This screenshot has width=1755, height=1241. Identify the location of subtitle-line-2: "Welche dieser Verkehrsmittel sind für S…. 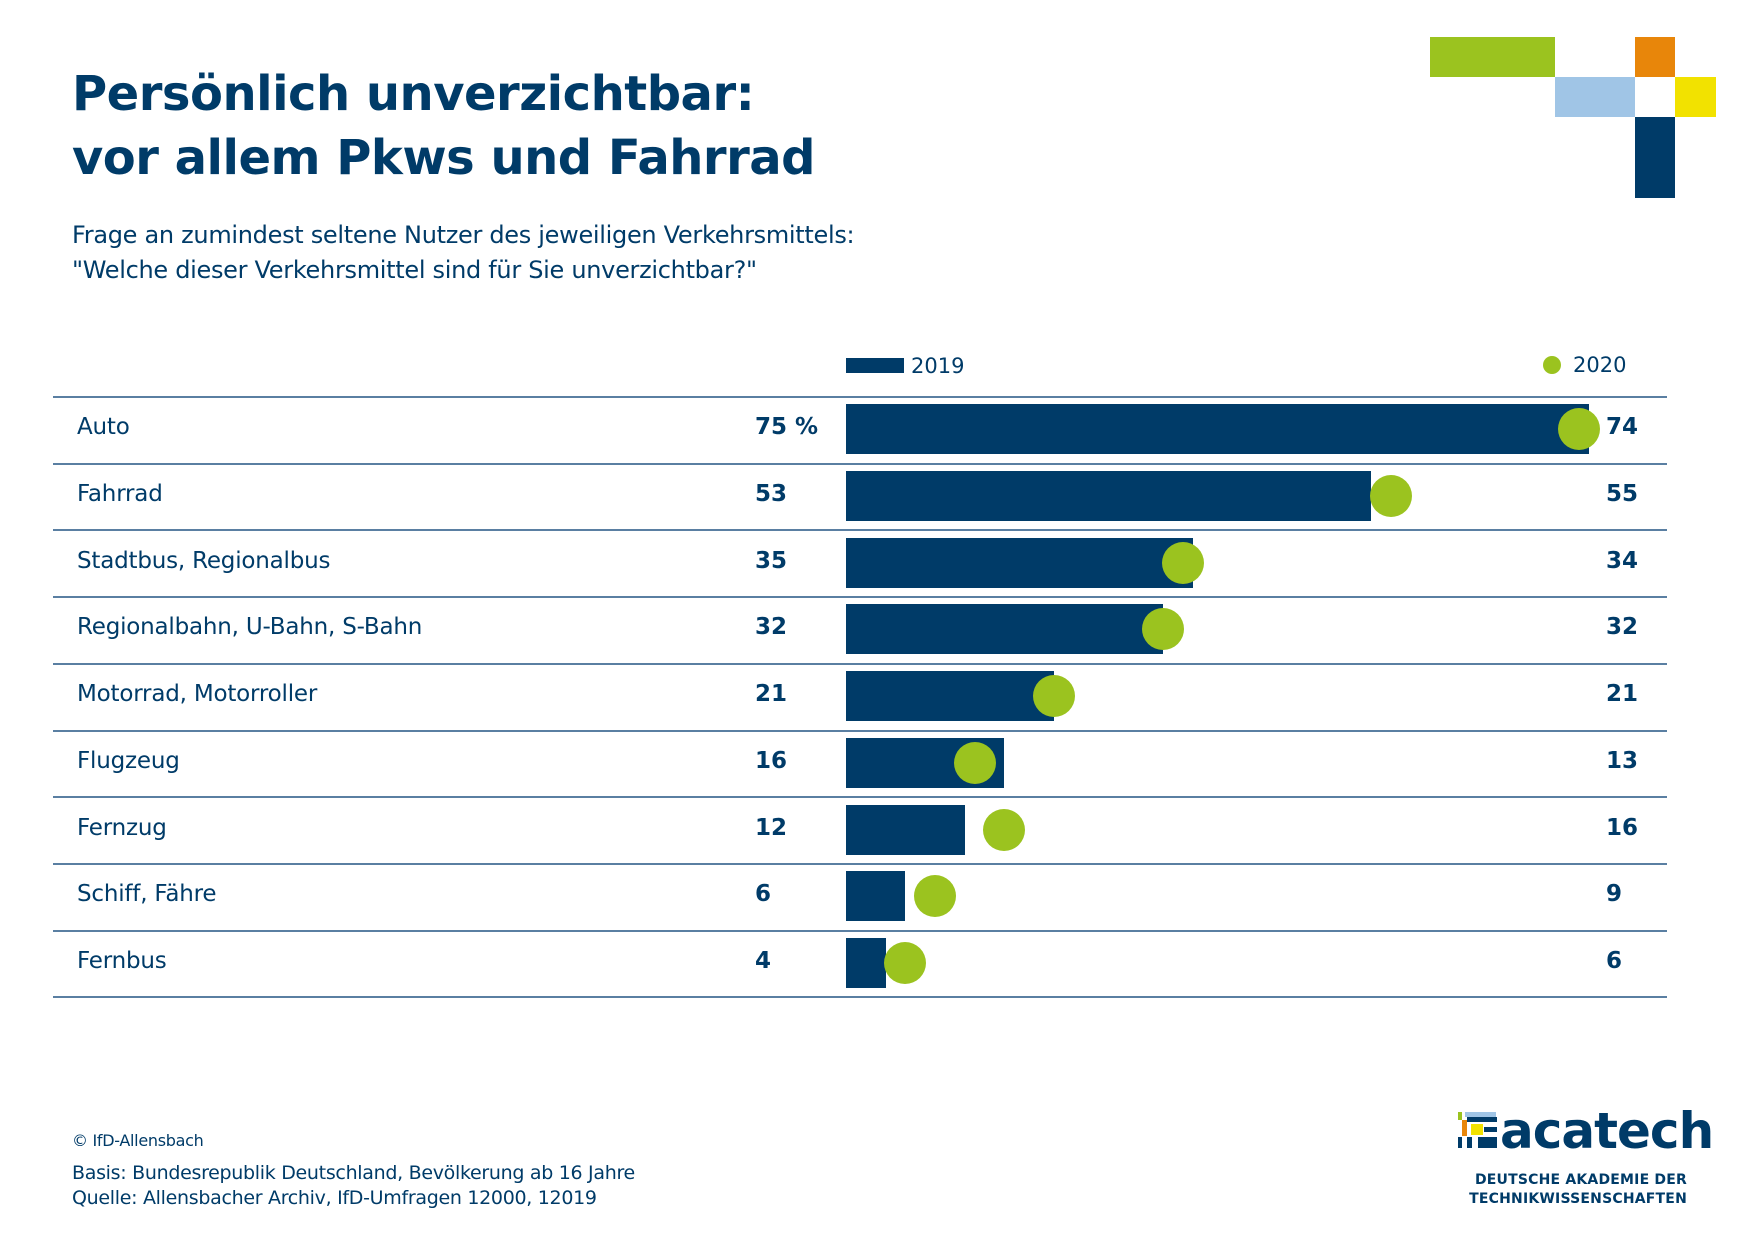
(414, 270).